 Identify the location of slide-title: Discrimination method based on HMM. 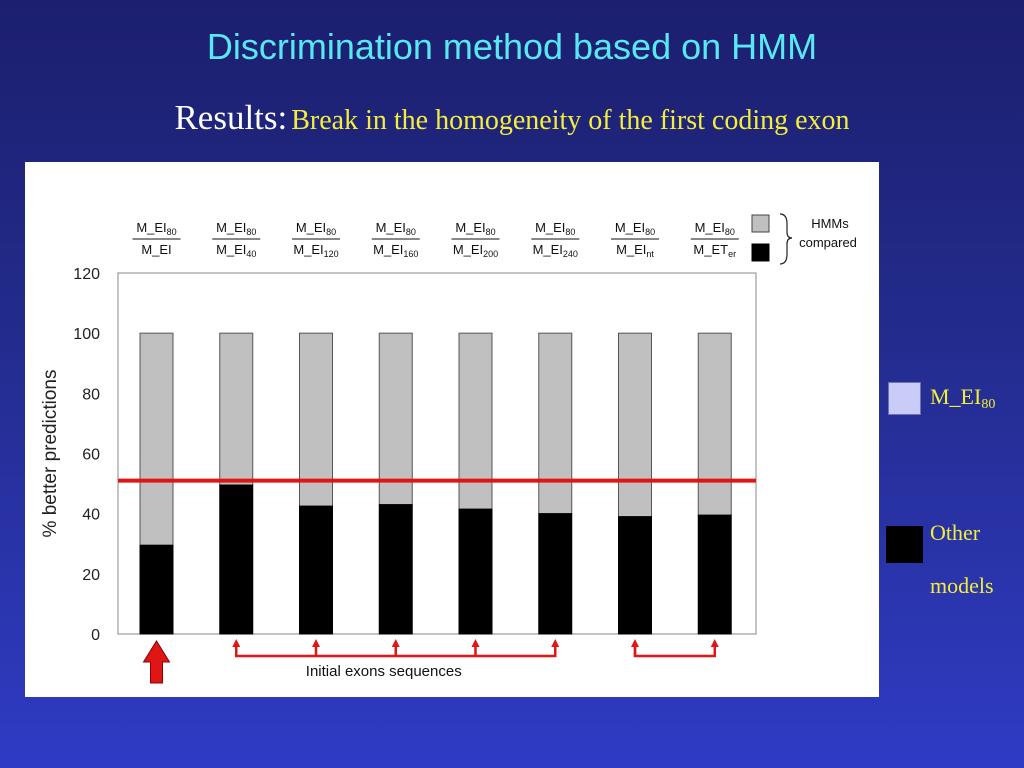
(512, 46).